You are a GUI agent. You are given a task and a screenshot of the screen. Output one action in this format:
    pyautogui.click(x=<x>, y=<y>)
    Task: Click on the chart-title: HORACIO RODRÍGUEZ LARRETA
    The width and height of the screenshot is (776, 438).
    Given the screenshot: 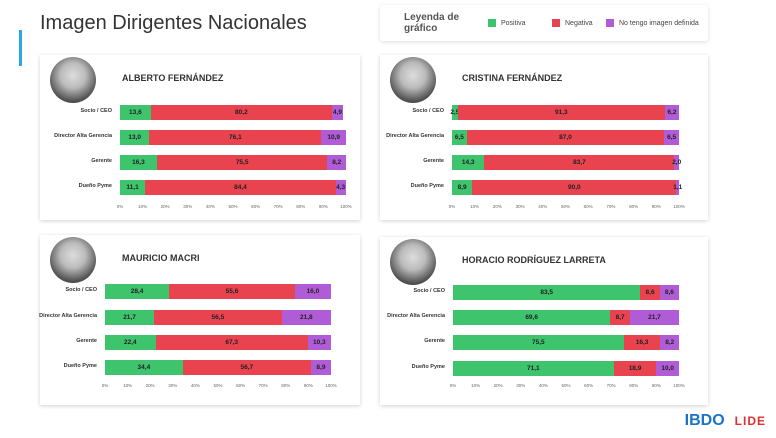 What is the action you would take?
    pyautogui.click(x=534, y=260)
    